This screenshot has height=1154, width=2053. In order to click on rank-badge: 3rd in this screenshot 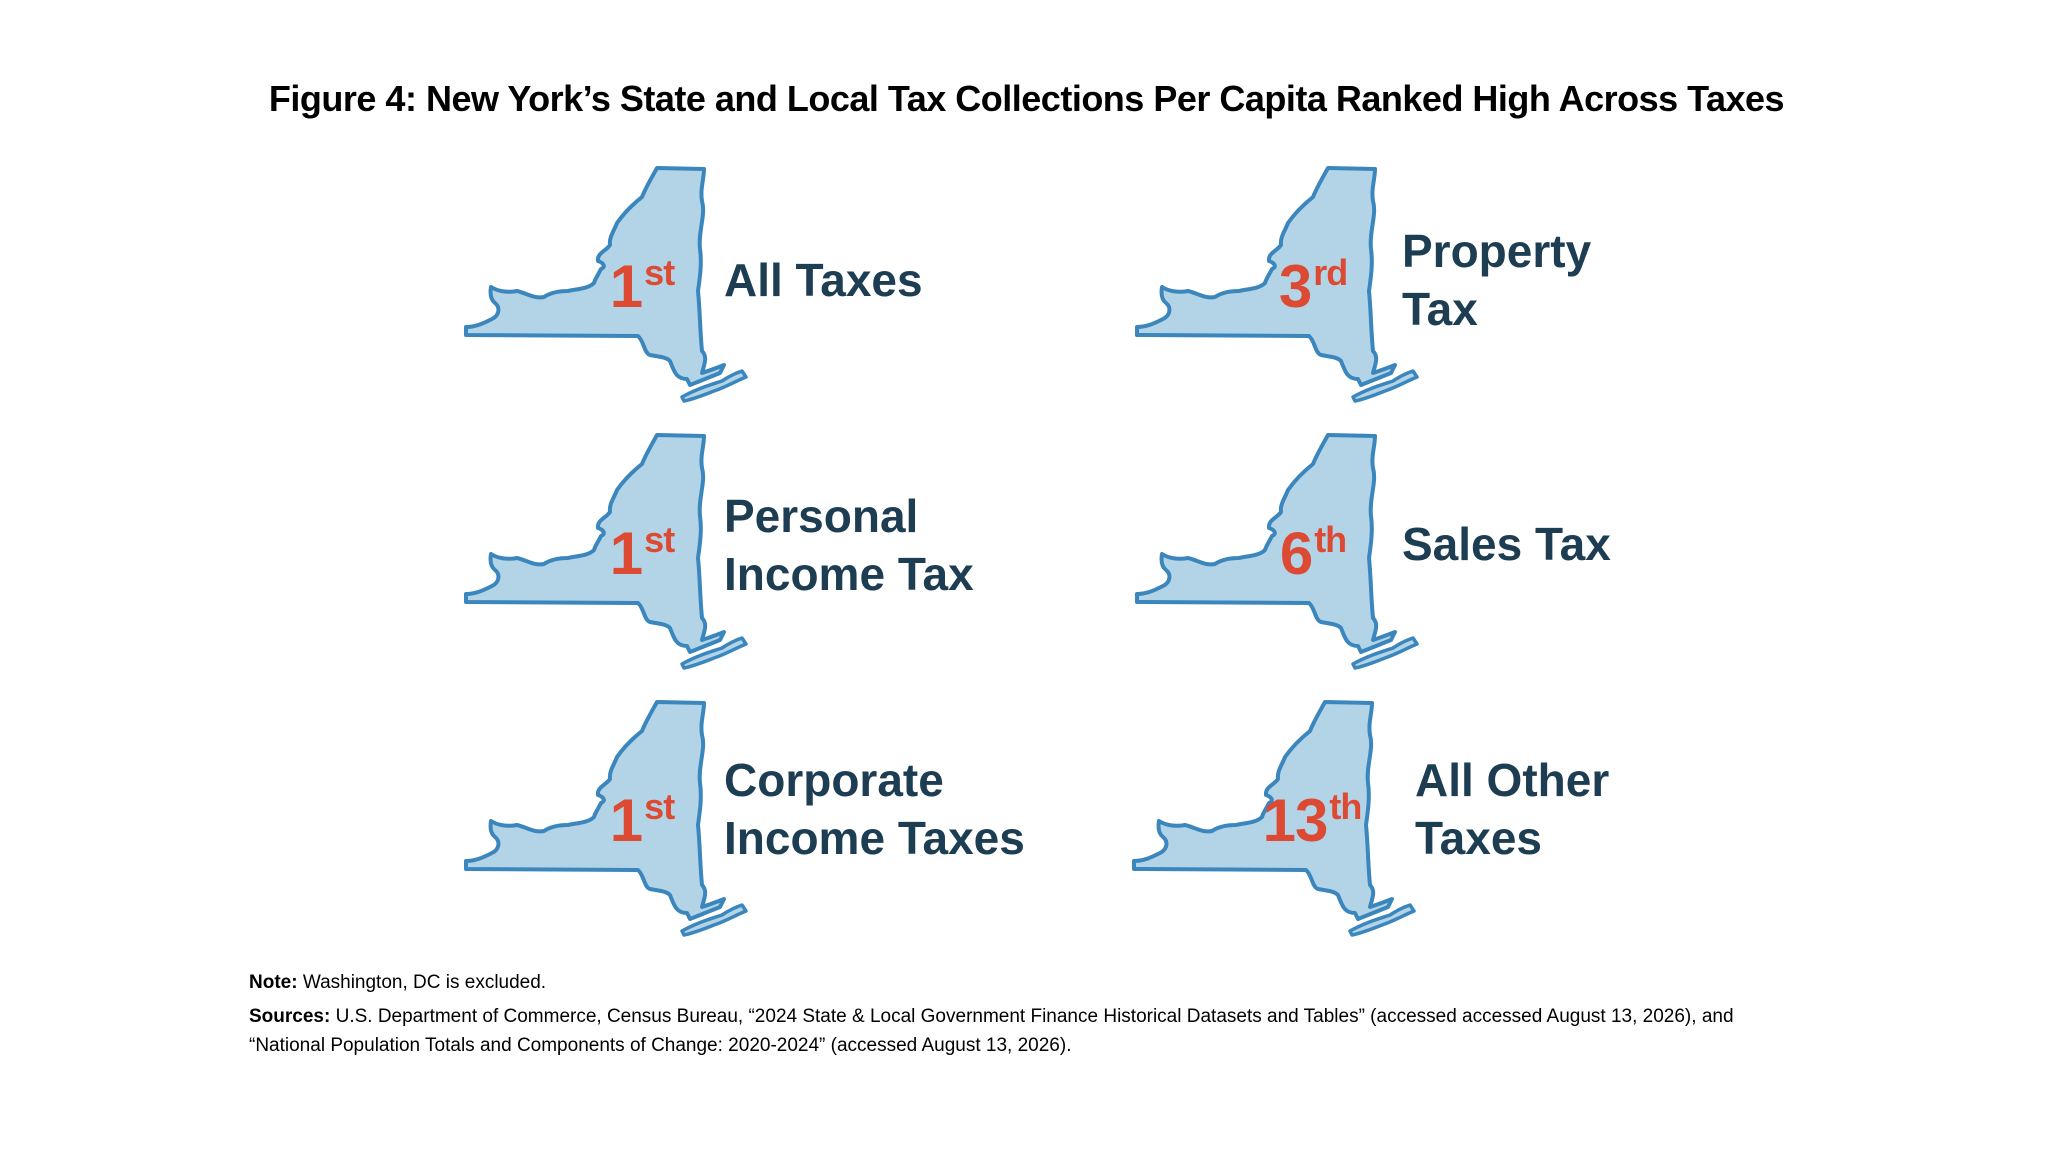, I will do `click(1313, 280)`.